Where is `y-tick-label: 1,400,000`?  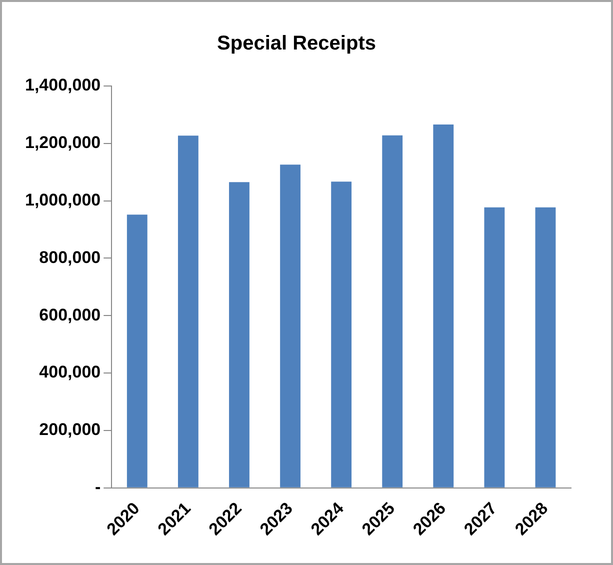
y-tick-label: 1,400,000 is located at coordinates (62, 85).